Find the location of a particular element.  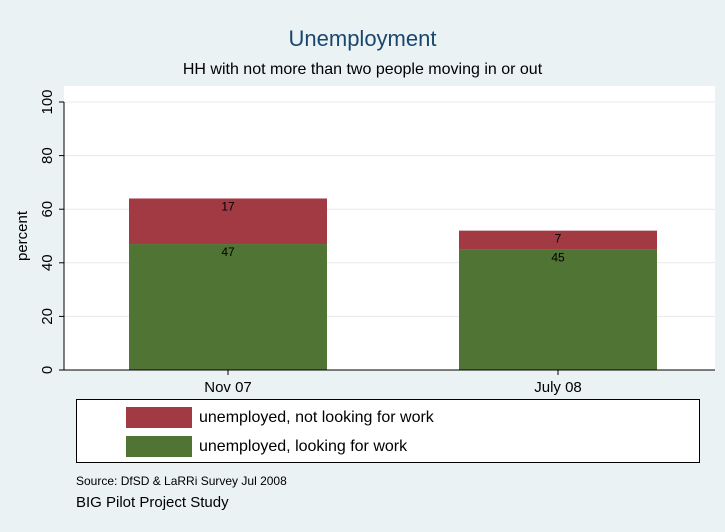

legend-item-not-looking: unemployed, not looking for work is located at coordinates (280, 417).